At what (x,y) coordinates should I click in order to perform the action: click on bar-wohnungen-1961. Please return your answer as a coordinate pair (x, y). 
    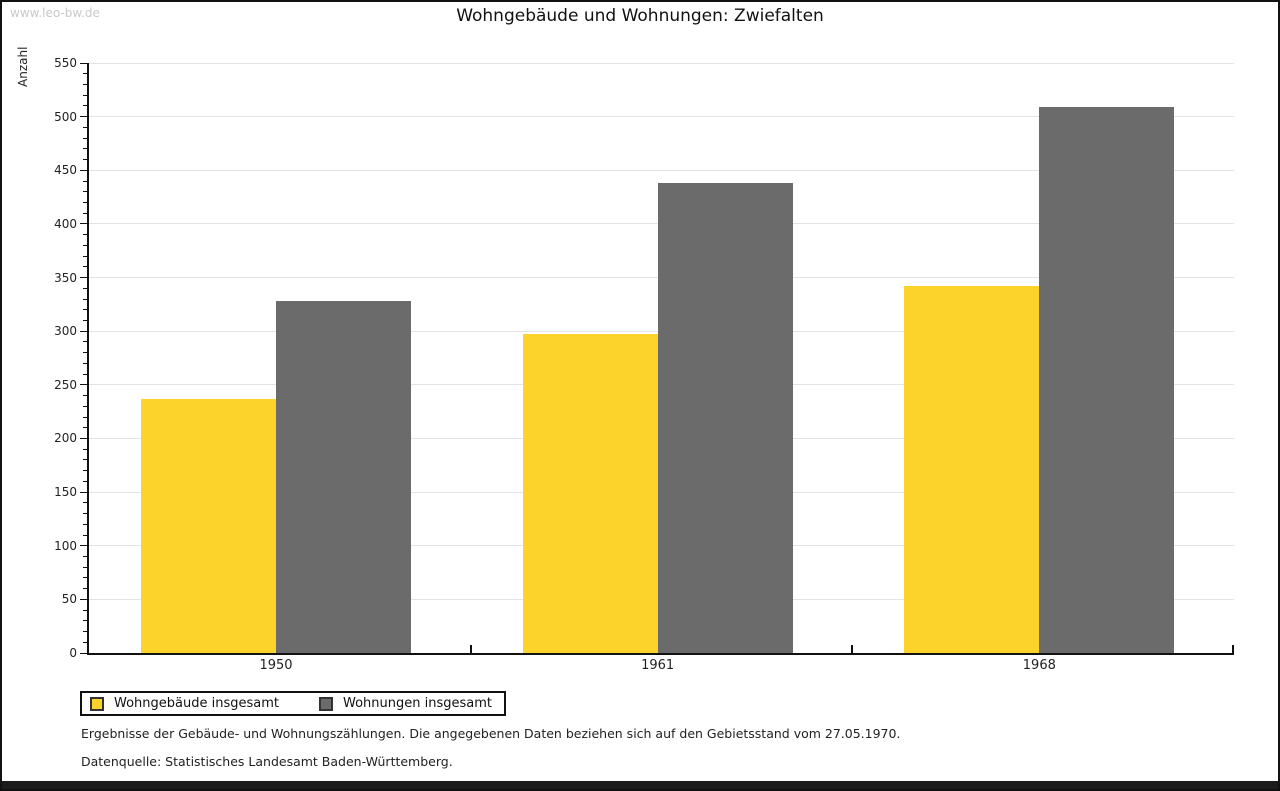
    Looking at the image, I should click on (725, 418).